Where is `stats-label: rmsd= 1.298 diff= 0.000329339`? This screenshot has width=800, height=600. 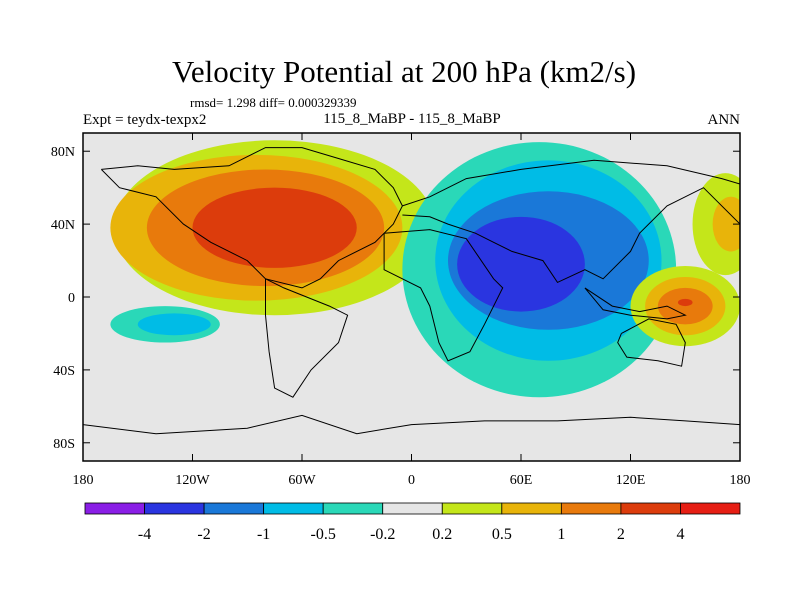
stats-label: rmsd= 1.298 diff= 0.000329339 is located at coordinates (273, 102).